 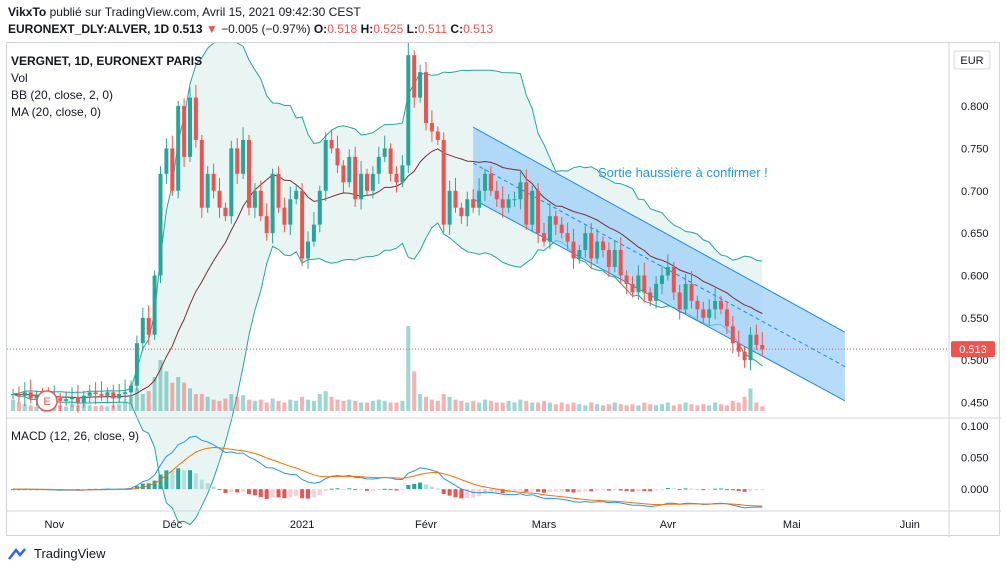 What do you see at coordinates (975, 459) in the screenshot?
I see `macd-tick-label: 0.050` at bounding box center [975, 459].